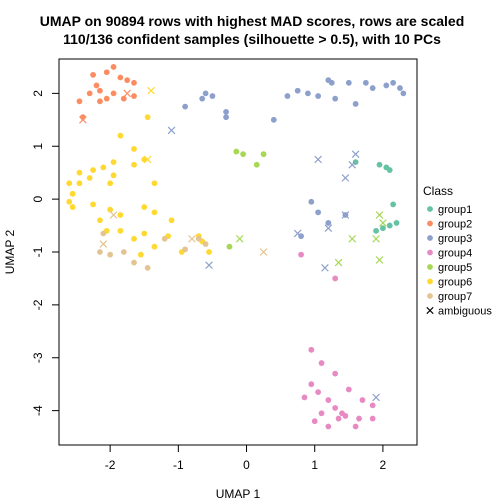 The image size is (504, 504). What do you see at coordinates (238, 494) in the screenshot?
I see `x-axis-label: UMAP 1` at bounding box center [238, 494].